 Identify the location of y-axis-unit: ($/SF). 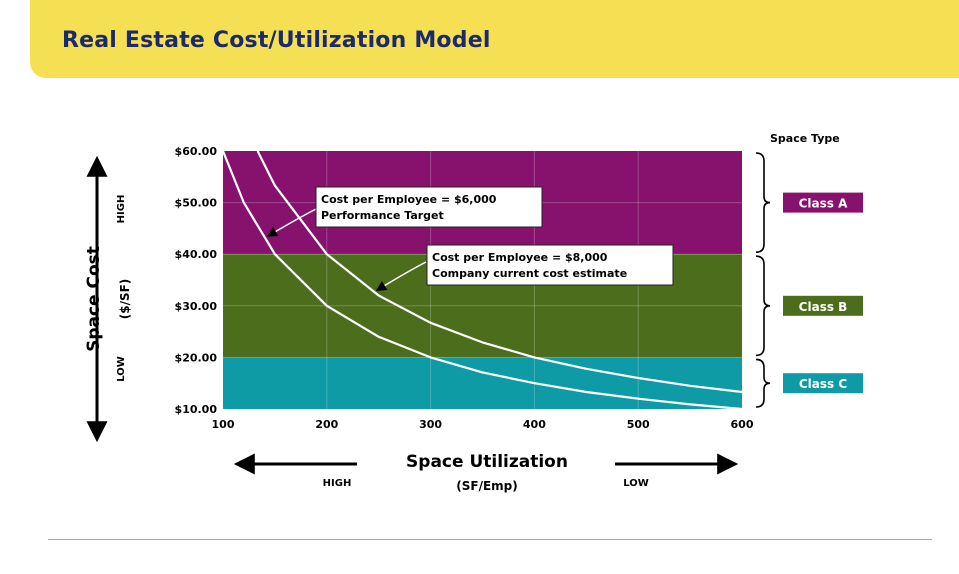
(125, 299).